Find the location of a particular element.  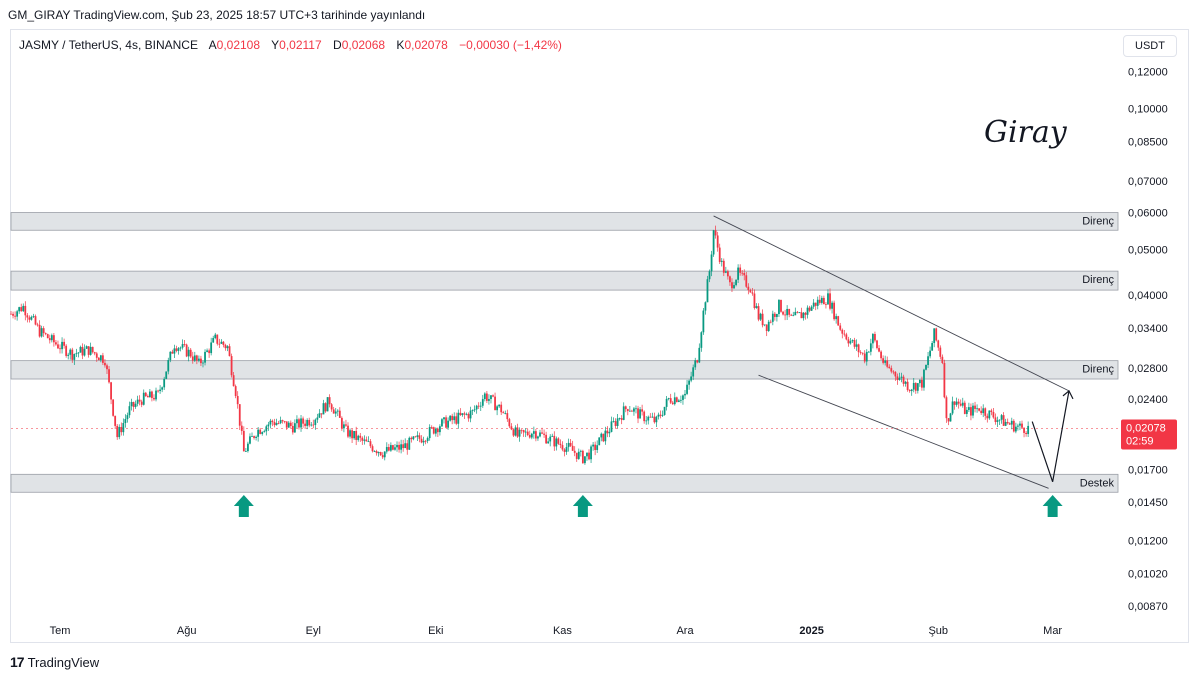

y-tick-7: 0,03400 is located at coordinates (1148, 329).